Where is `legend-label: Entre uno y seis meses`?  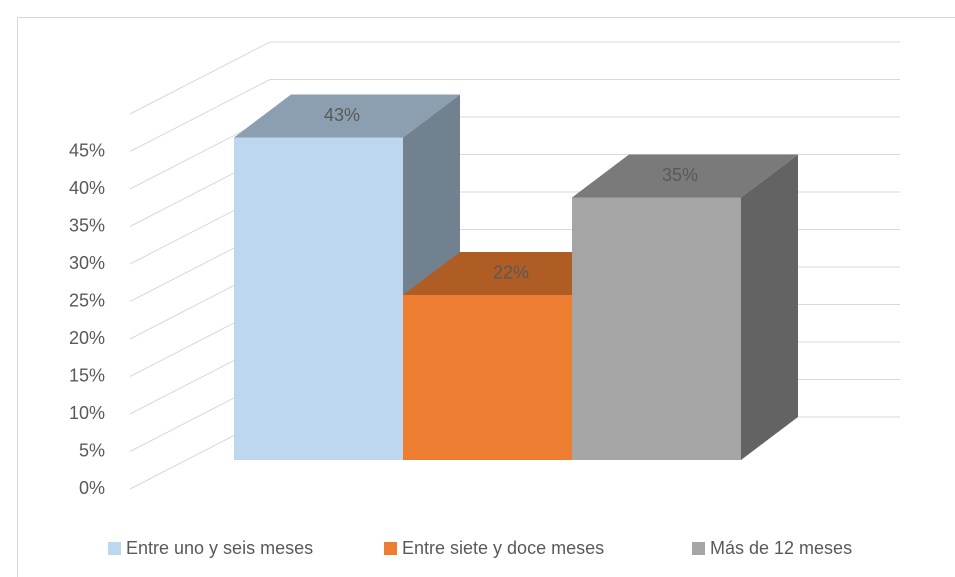 legend-label: Entre uno y seis meses is located at coordinates (219, 548).